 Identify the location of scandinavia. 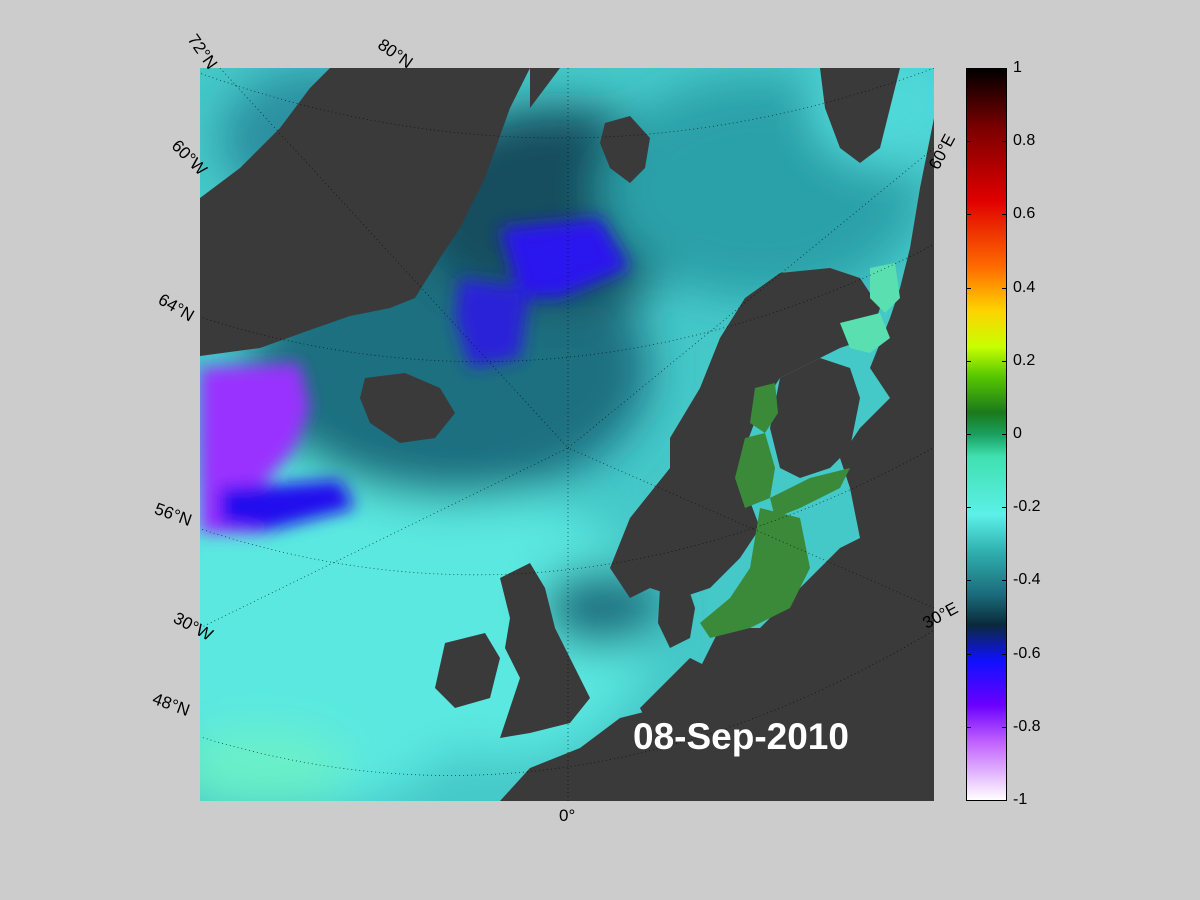
(745, 433).